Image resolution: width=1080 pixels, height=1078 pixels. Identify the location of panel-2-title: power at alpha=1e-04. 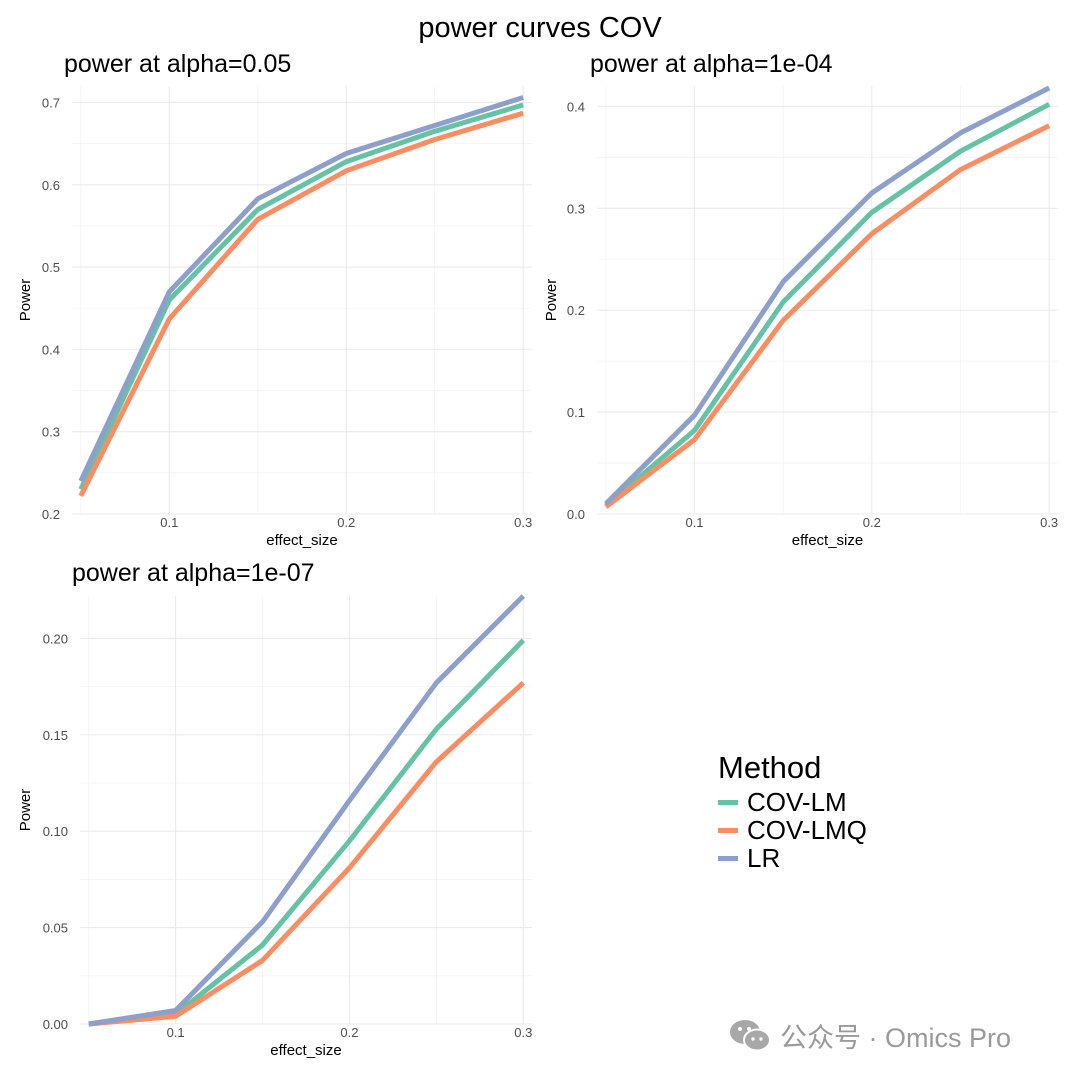
(711, 64).